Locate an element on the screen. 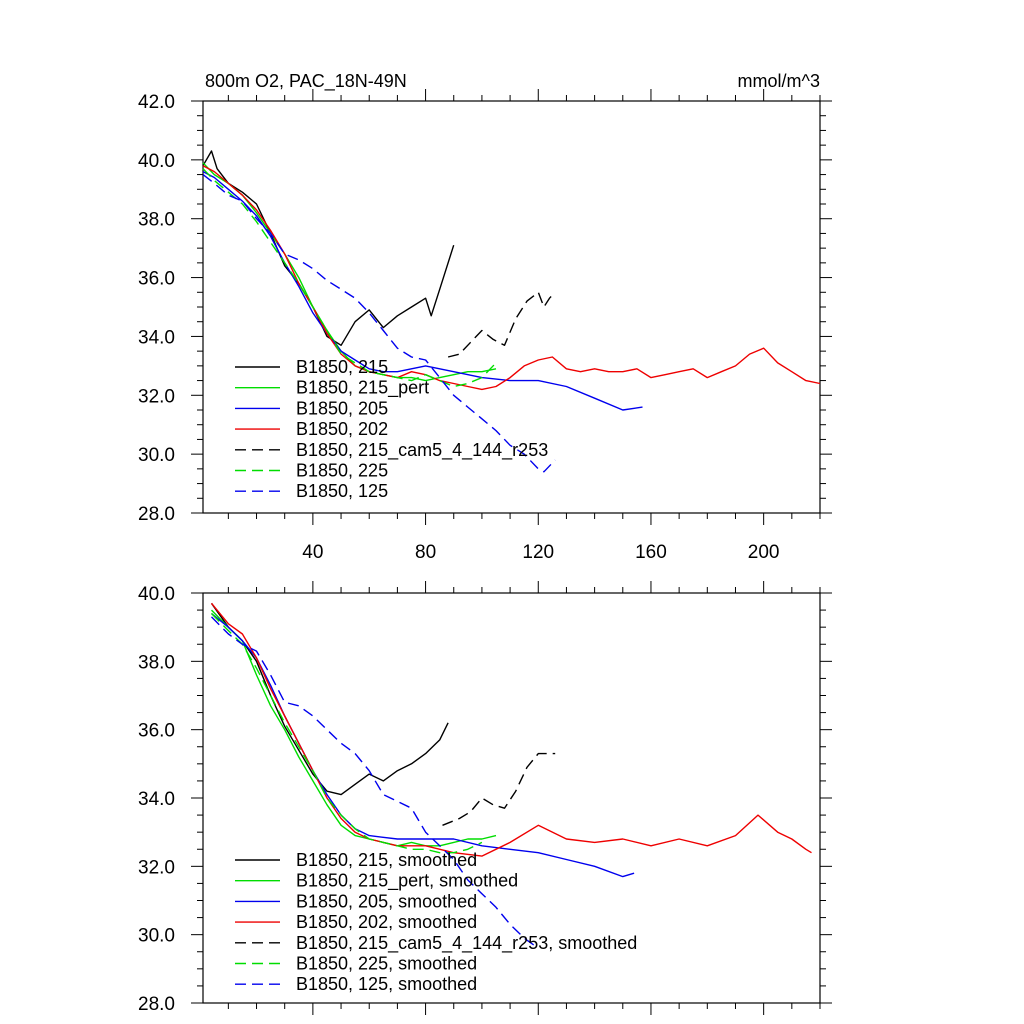  legend-label: B1850, 215, smoothed is located at coordinates (386, 860).